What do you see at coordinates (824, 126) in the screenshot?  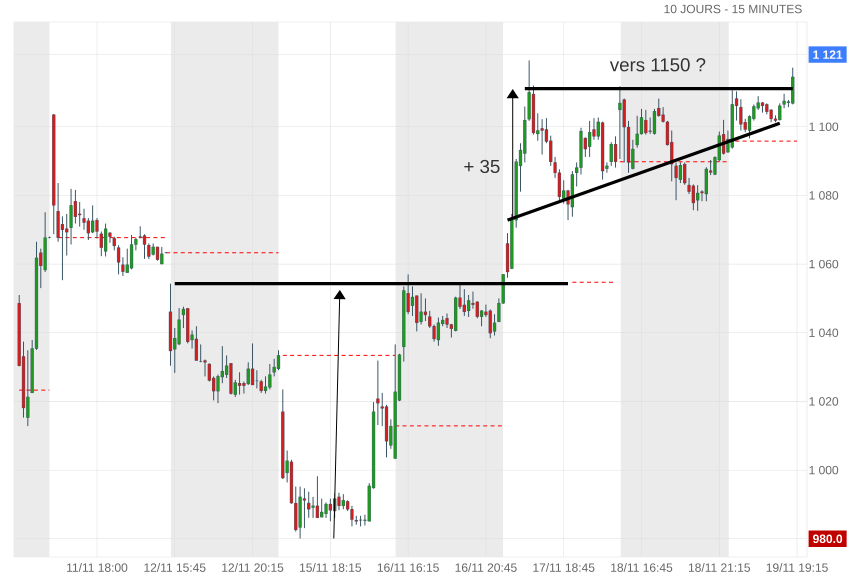 I see `y-tick-label: 1 100` at bounding box center [824, 126].